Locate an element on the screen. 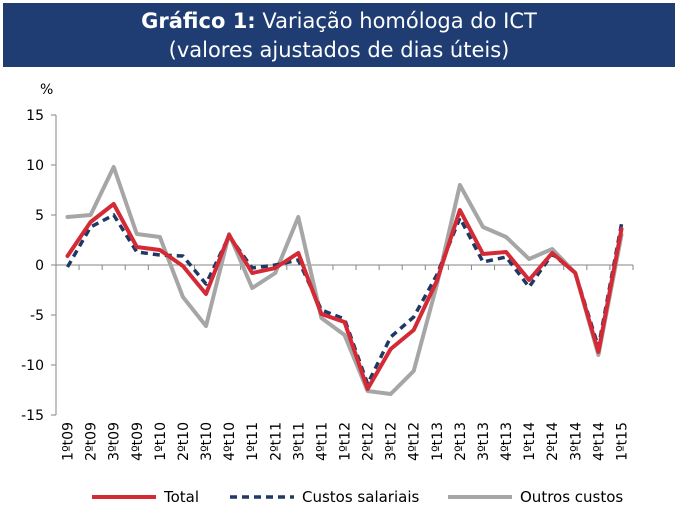  x-tick-label: 3ºt11 is located at coordinates (299, 441).